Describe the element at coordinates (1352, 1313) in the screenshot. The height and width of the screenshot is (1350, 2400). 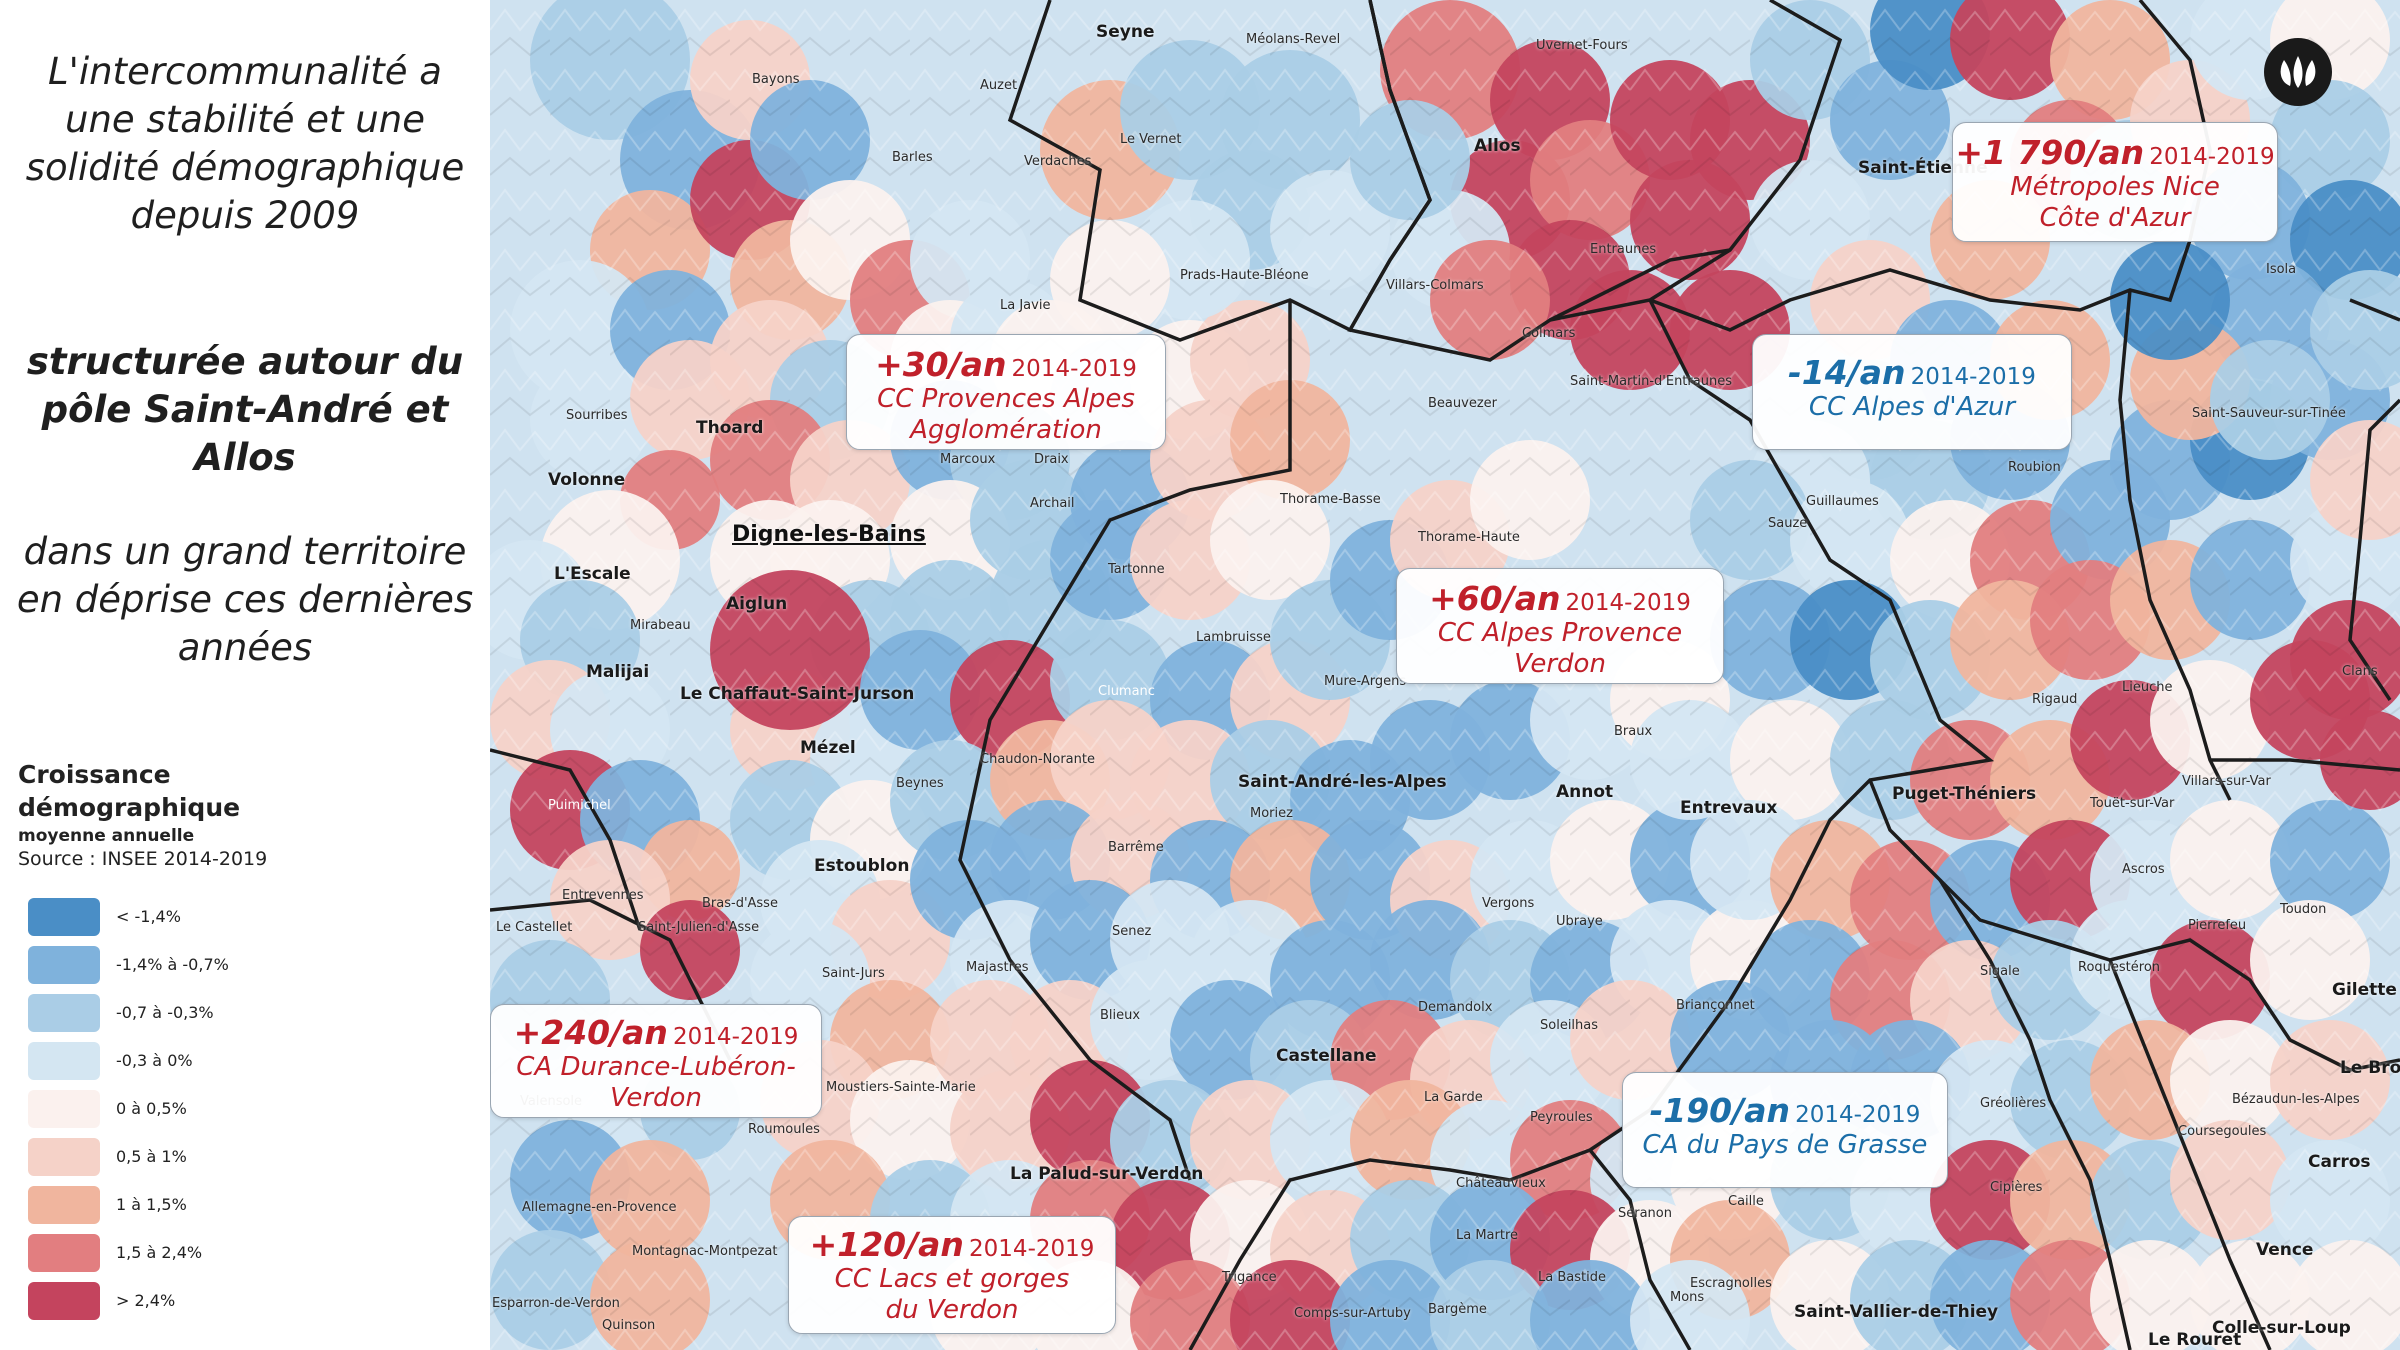
I see `place-label-comps: Comps-sur-Artuby` at that location.